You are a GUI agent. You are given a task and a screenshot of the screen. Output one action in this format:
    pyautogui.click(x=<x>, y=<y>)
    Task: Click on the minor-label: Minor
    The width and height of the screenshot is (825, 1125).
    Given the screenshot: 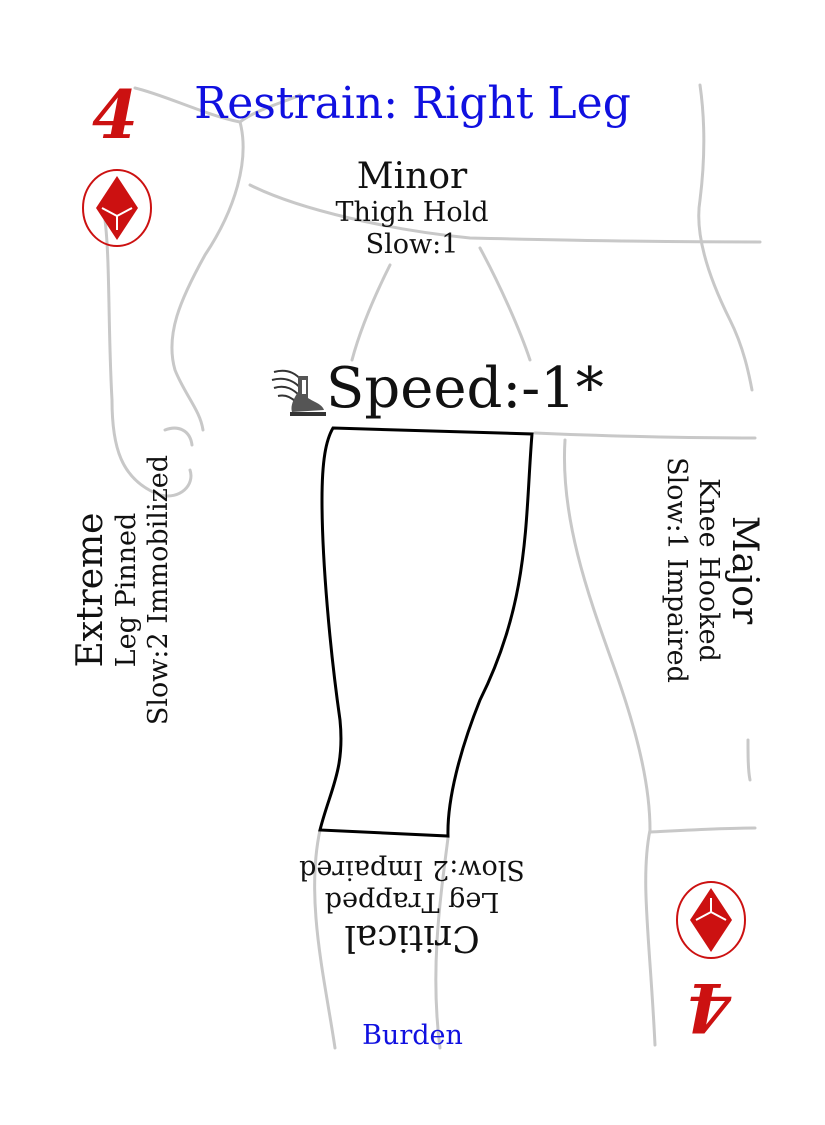 What is the action you would take?
    pyautogui.click(x=412, y=176)
    